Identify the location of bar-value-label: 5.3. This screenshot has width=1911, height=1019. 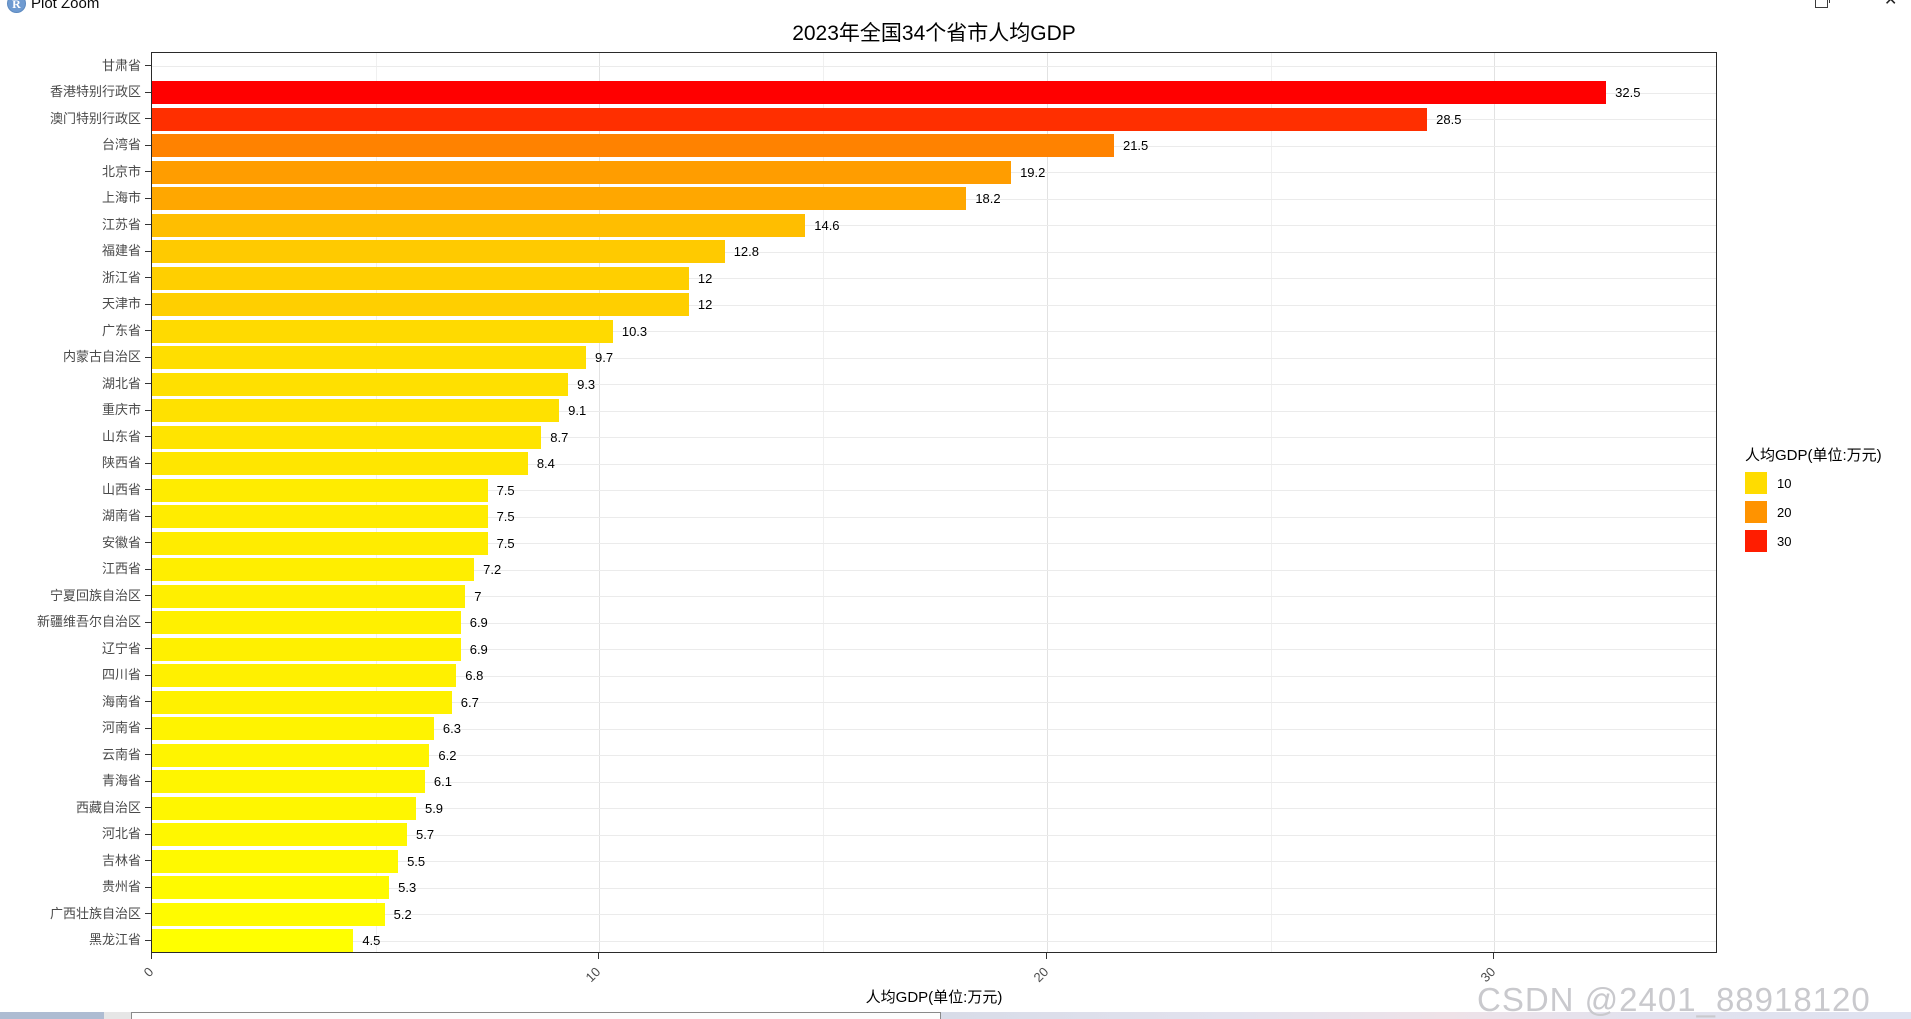
(407, 888).